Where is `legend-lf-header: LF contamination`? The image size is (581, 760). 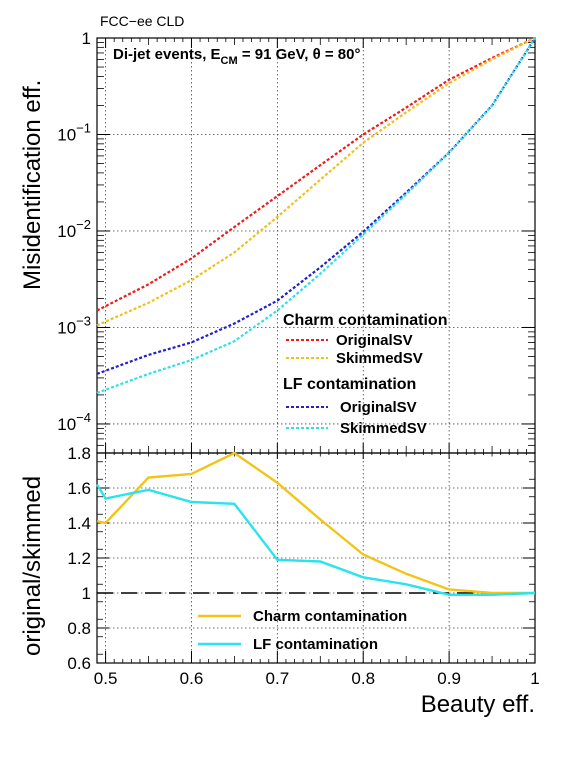
legend-lf-header: LF contamination is located at coordinates (349, 384).